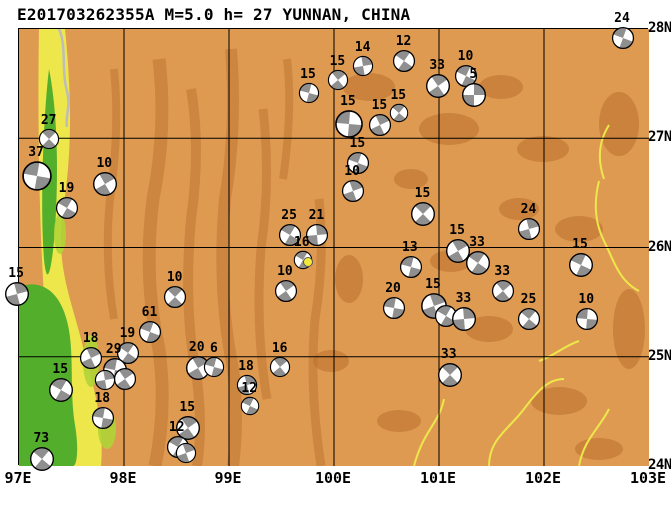 This screenshot has width=671, height=505. I want to click on y-tick-label: 27N, so click(659, 137).